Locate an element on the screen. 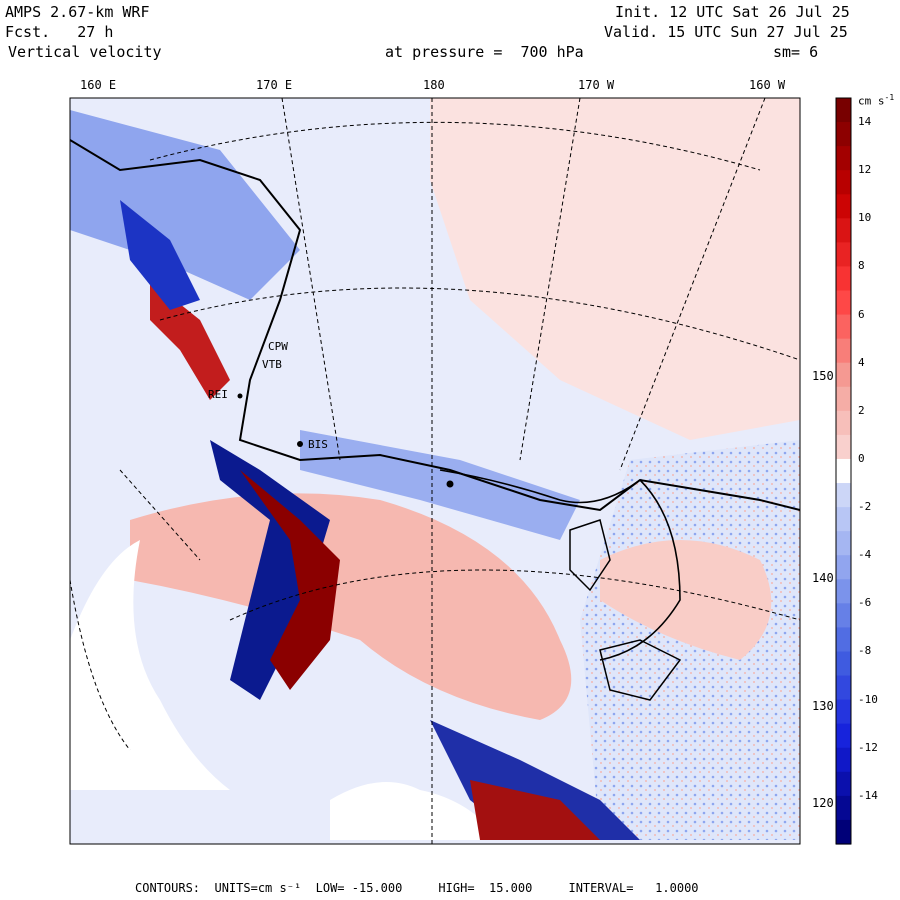  down-band-ross is located at coordinates (440, 485).